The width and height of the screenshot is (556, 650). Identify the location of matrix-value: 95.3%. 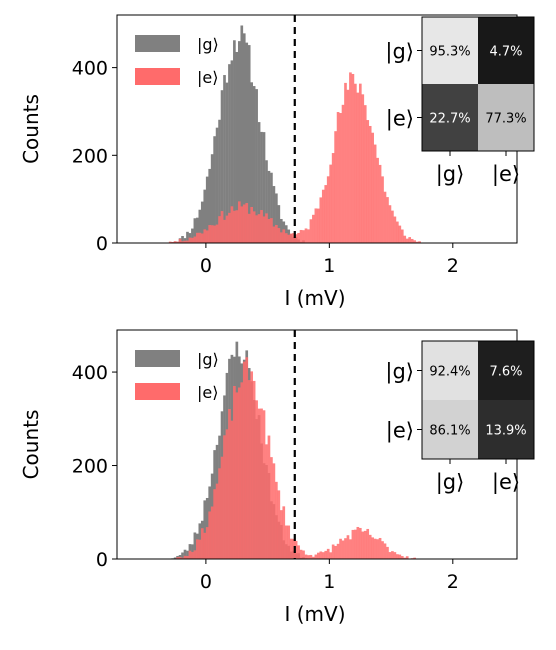
(449, 52).